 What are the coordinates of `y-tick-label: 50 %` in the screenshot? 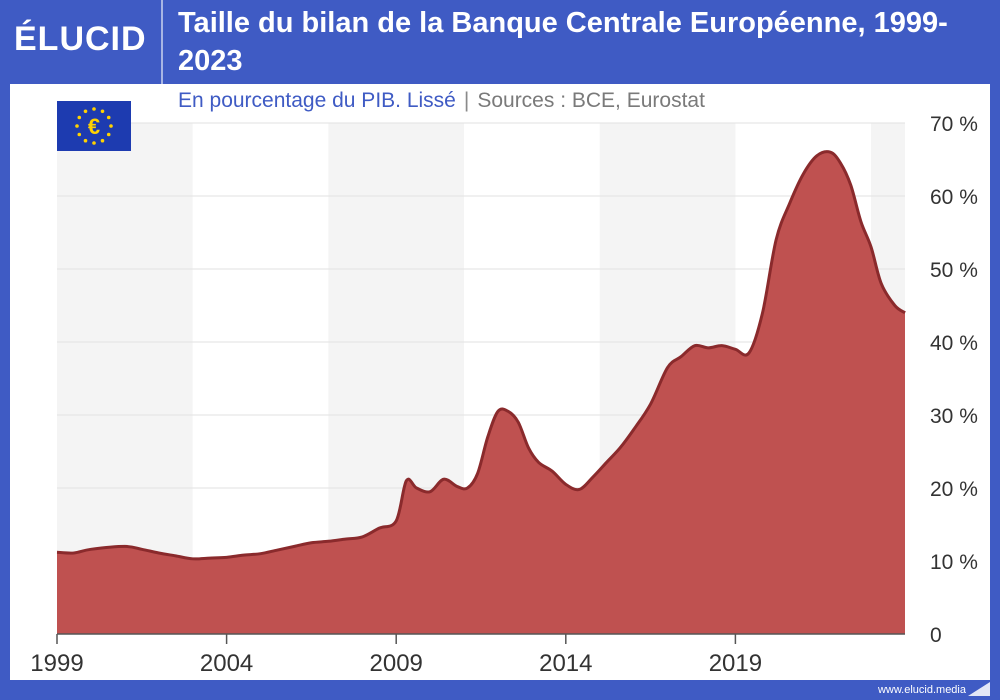 It's located at (954, 270).